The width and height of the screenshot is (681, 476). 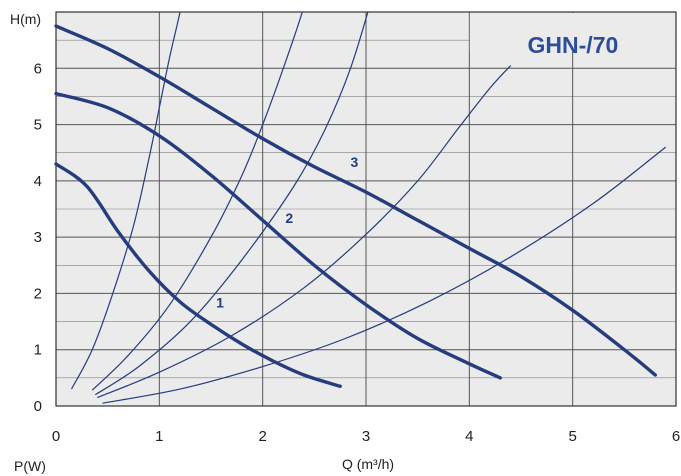 I want to click on y-tick-label: 6, so click(x=38, y=68).